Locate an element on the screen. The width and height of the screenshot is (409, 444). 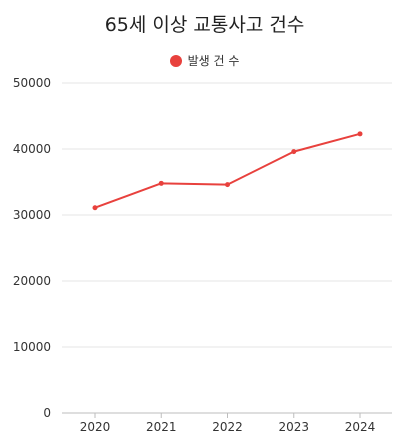
x-tick-label: 2020 is located at coordinates (95, 427).